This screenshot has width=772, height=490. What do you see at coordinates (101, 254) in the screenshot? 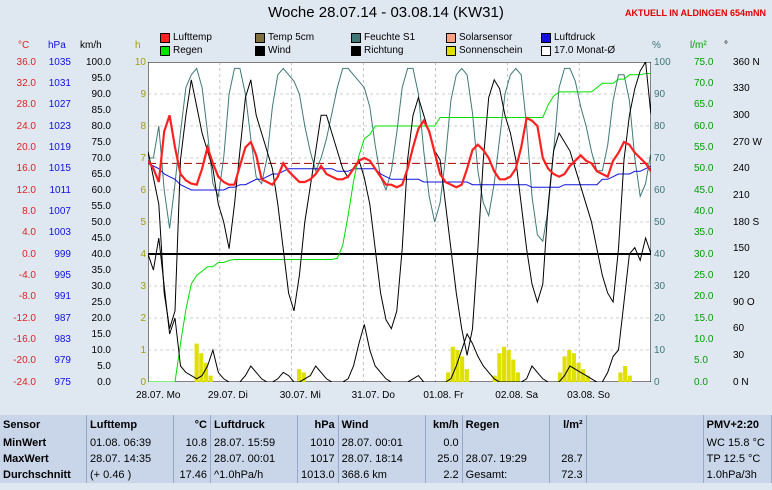
I see `wind-tick-label: 40.0` at bounding box center [101, 254].